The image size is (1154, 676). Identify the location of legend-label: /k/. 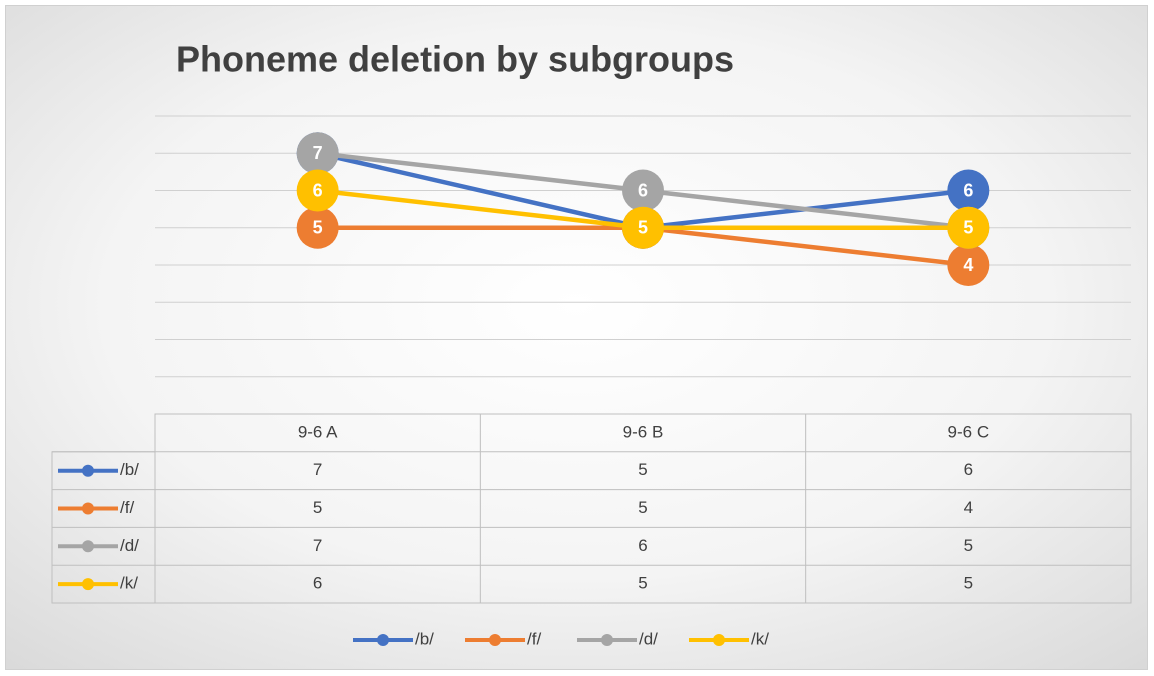
(760, 638).